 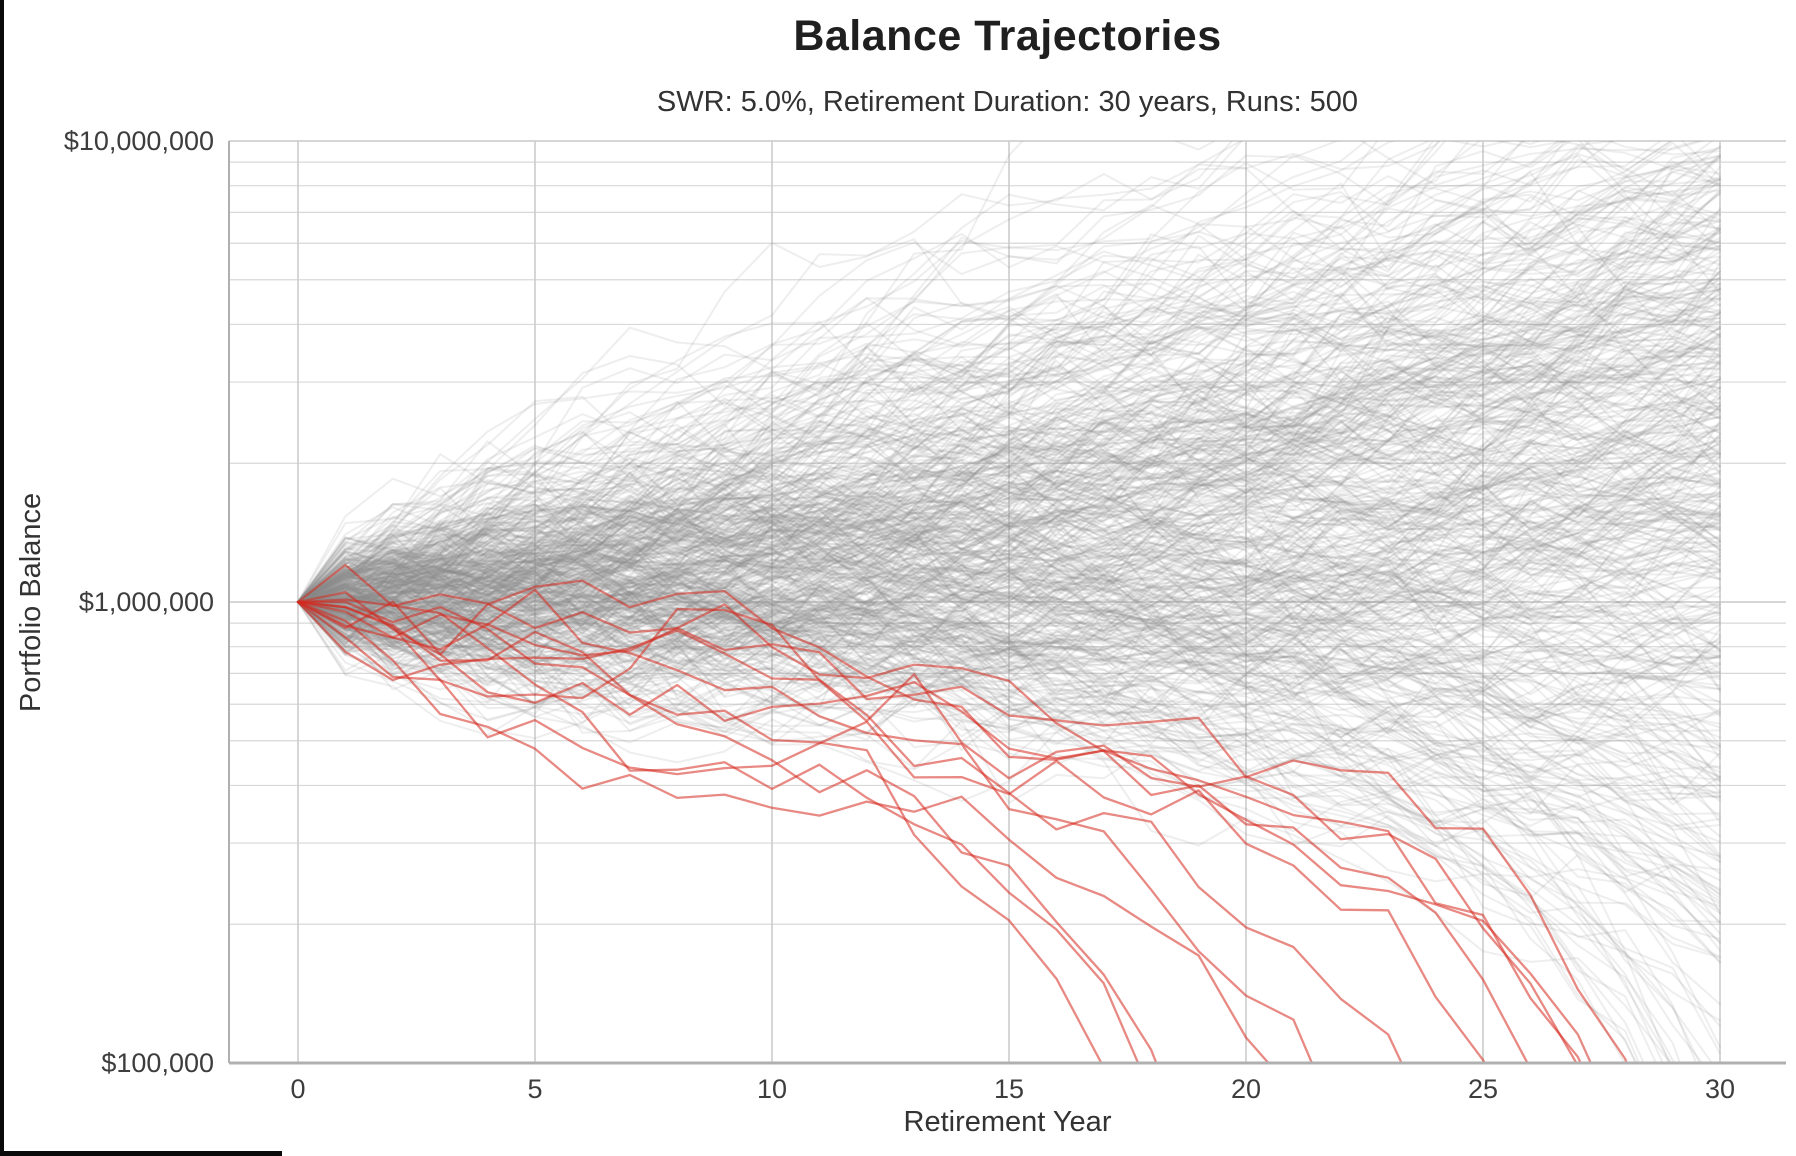 What do you see at coordinates (534, 1089) in the screenshot?
I see `x-tick-label: 5` at bounding box center [534, 1089].